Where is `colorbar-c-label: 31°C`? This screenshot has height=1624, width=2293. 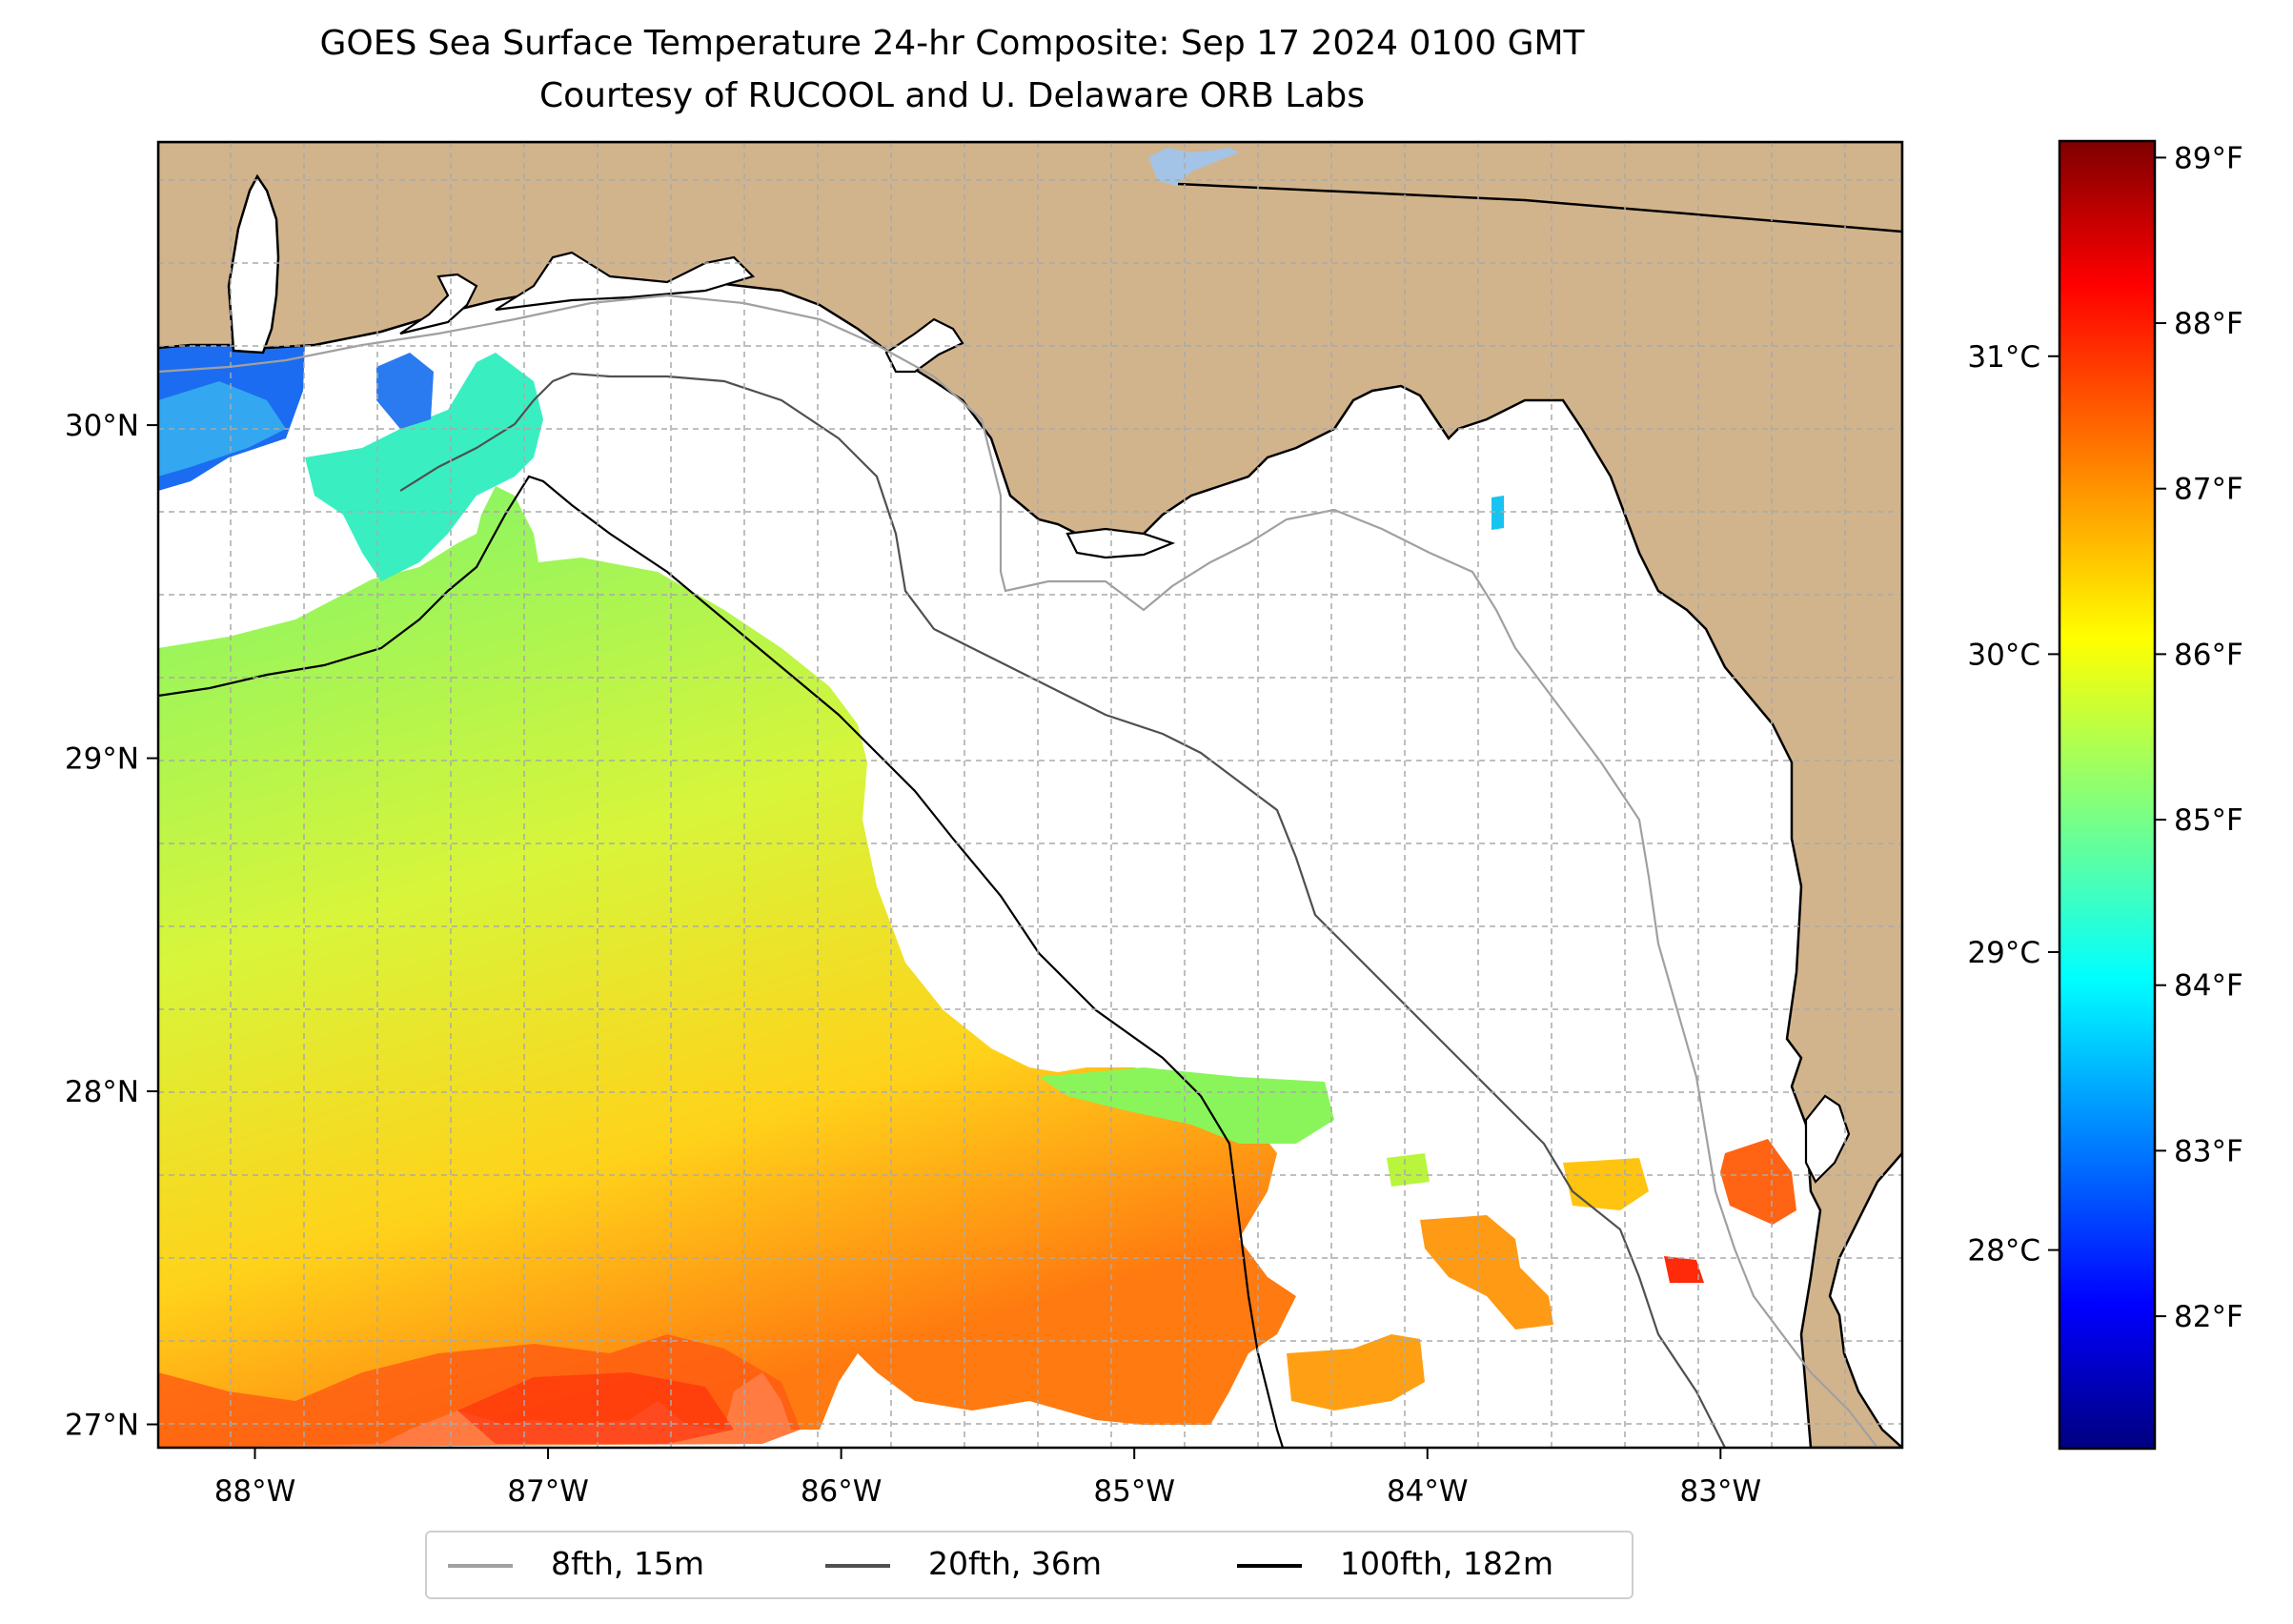
colorbar-c-label: 31°C is located at coordinates (2004, 357).